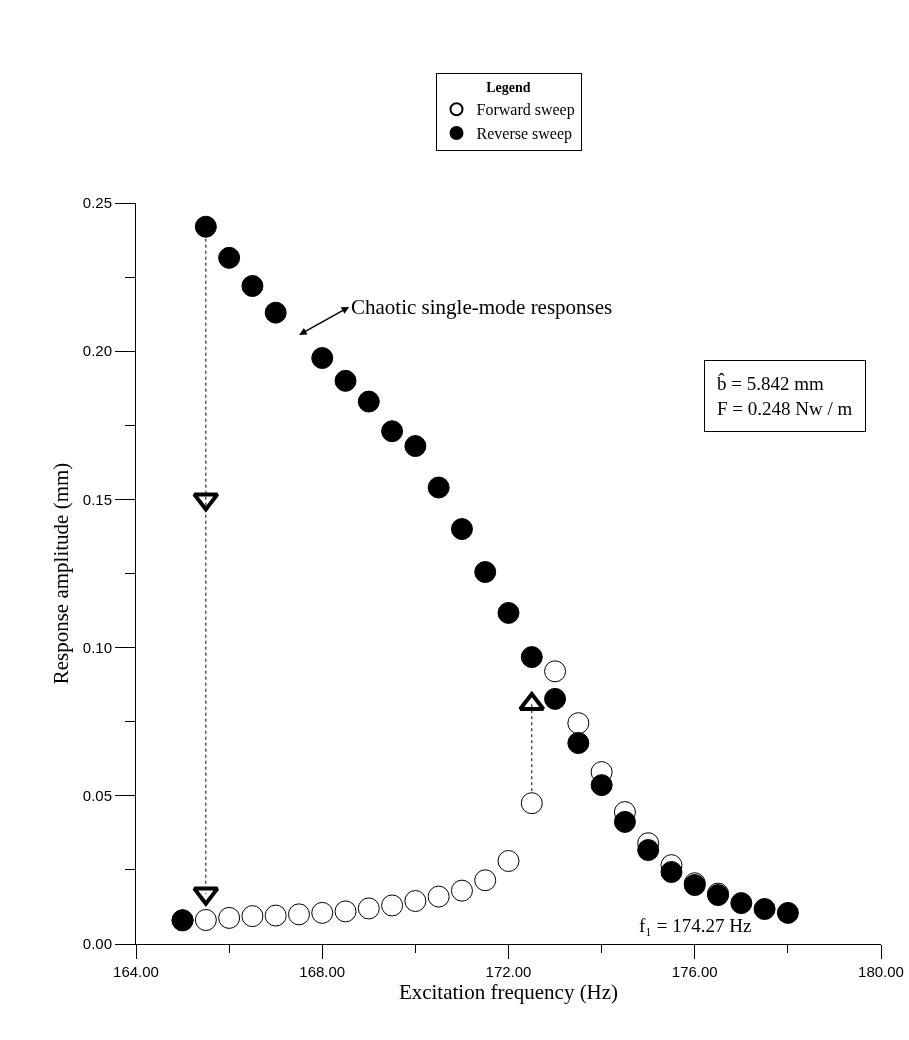 The image size is (909, 1040). I want to click on annotation: b̂ = 5.842 mm F = 0.248 Nw / m, so click(785, 396).